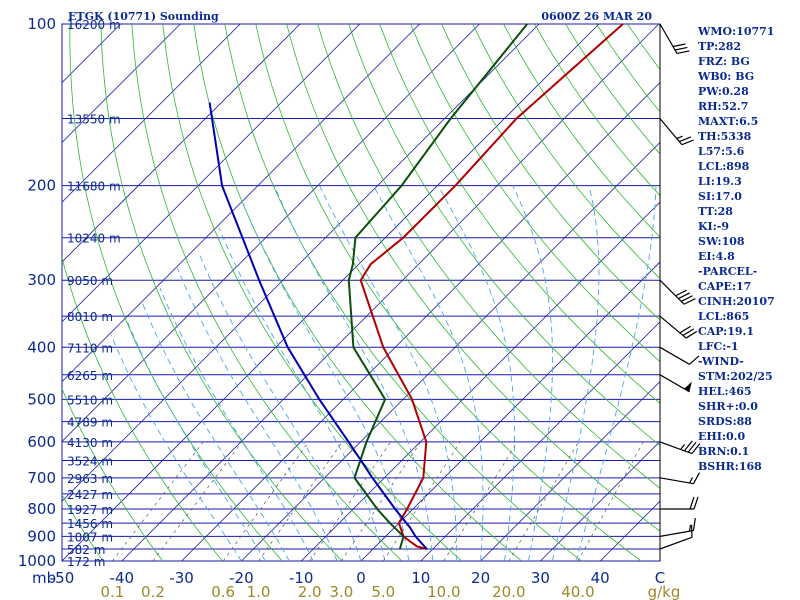 Image resolution: width=800 pixels, height=600 pixels. Describe the element at coordinates (724, 166) in the screenshot. I see `parameter-item: LCL:898` at that location.